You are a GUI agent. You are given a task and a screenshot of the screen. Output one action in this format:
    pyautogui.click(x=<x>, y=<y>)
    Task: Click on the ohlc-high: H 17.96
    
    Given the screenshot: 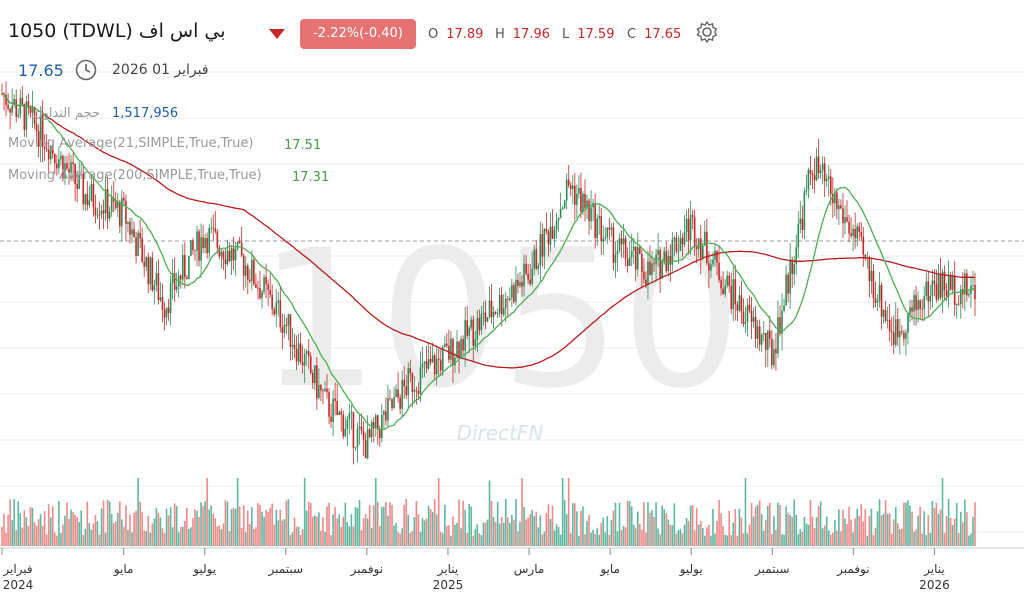 What is the action you would take?
    pyautogui.click(x=522, y=34)
    